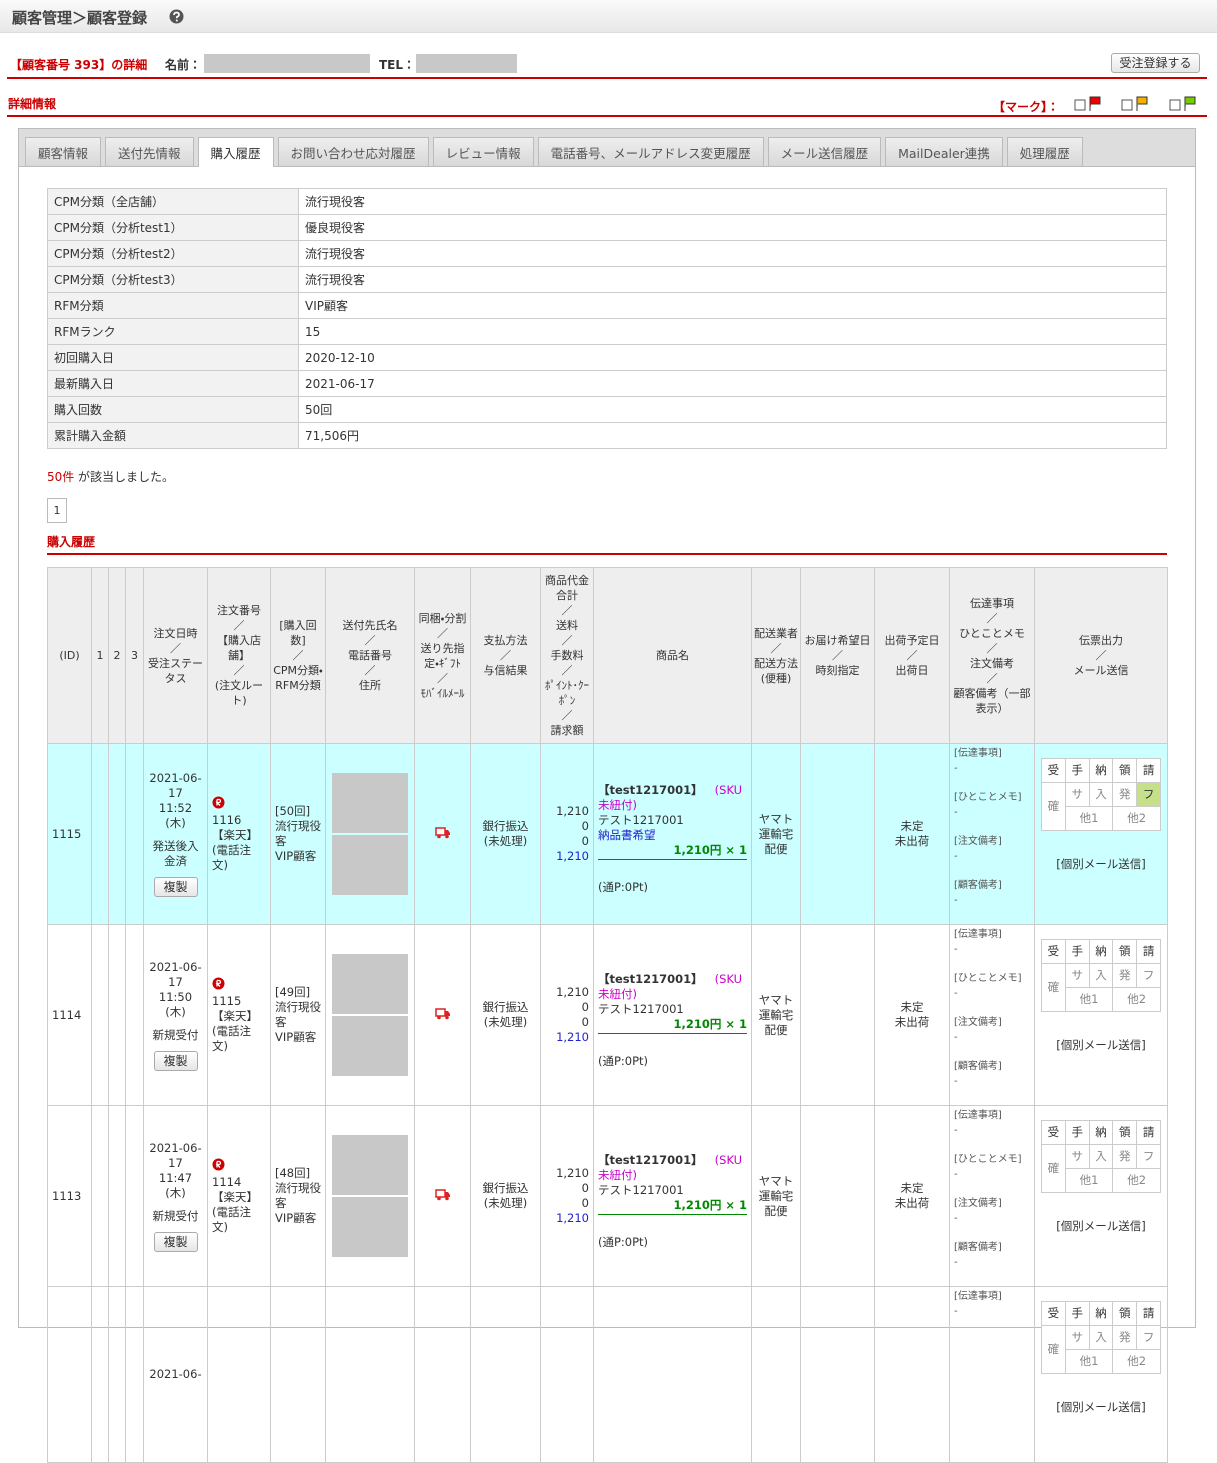 Image resolution: width=1217 pixels, height=1463 pixels. Describe the element at coordinates (293, 1173) in the screenshot. I see `order-count: [48回]` at that location.